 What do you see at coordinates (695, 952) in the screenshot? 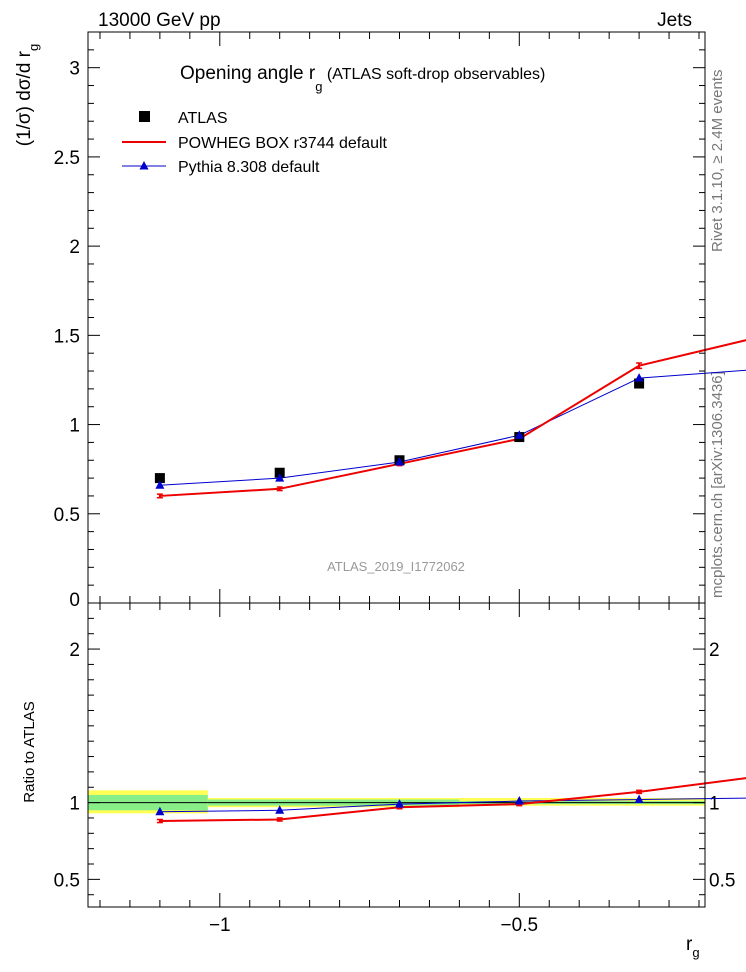
I see `x-axis-label-sub: g` at bounding box center [695, 952].